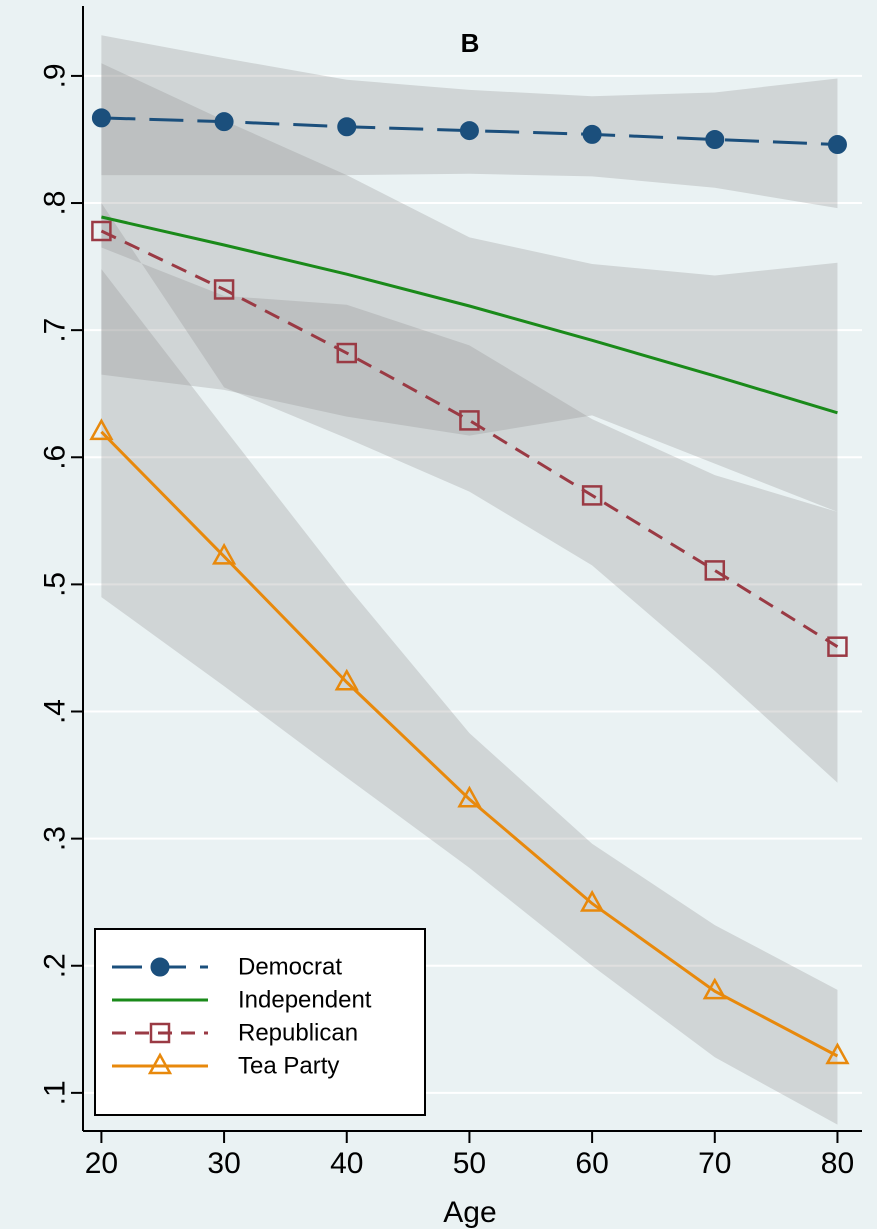 The height and width of the screenshot is (1229, 877). What do you see at coordinates (55, 75) in the screenshot?
I see `y-tick-label: .9` at bounding box center [55, 75].